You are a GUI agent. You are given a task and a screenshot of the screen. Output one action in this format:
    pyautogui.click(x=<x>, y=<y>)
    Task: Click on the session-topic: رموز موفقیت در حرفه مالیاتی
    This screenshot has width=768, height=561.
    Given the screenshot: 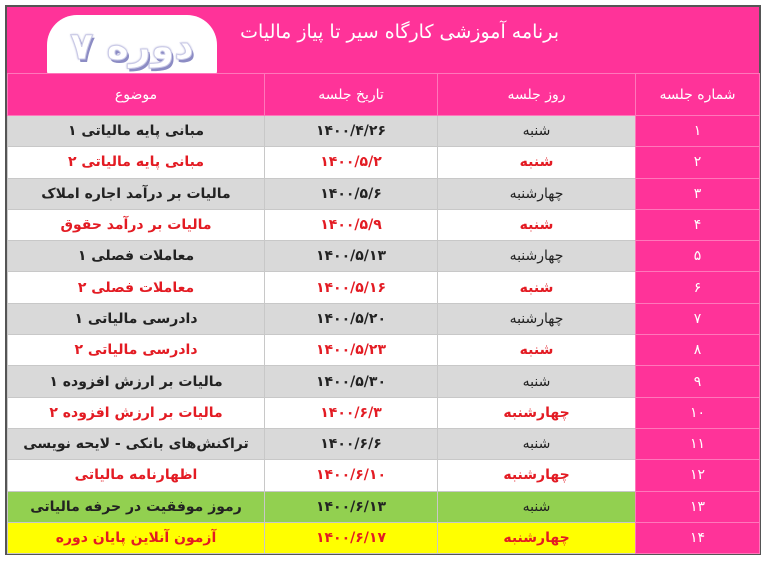 What is the action you would take?
    pyautogui.click(x=136, y=506)
    